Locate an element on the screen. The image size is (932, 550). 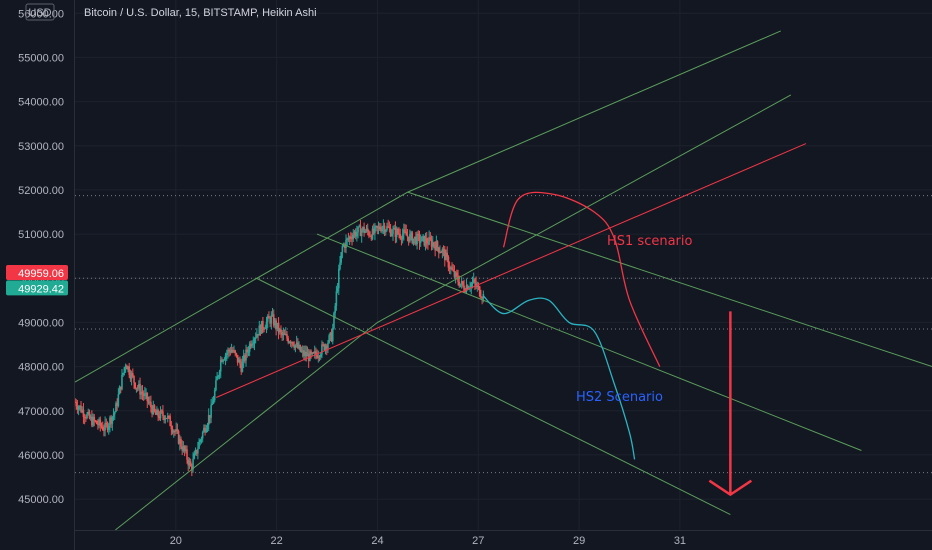
price-tick-label: 46000.00 is located at coordinates (41, 456).